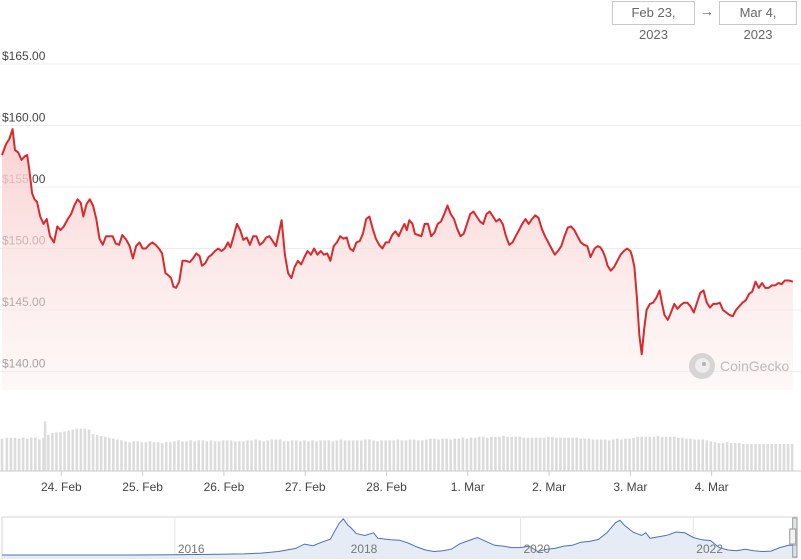 Image resolution: width=801 pixels, height=560 pixels. What do you see at coordinates (305, 487) in the screenshot?
I see `x-tick-label: 27. Feb` at bounding box center [305, 487].